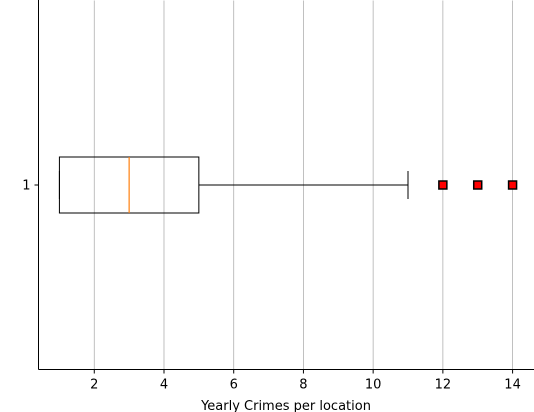 This screenshot has height=412, width=534. What do you see at coordinates (285, 405) in the screenshot?
I see `x-axis-label: Yearly Crimes per location` at bounding box center [285, 405].